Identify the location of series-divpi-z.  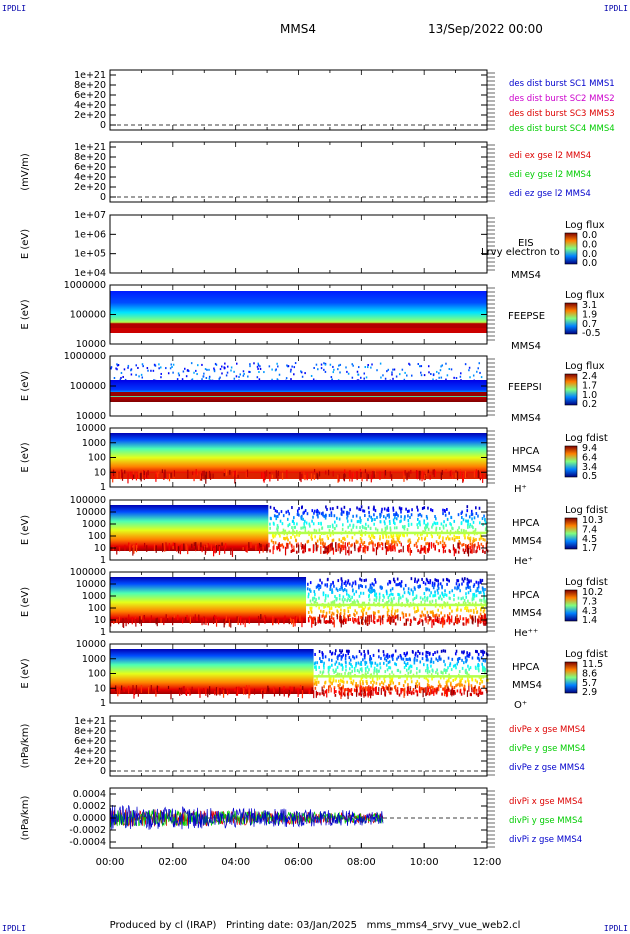
(246, 817).